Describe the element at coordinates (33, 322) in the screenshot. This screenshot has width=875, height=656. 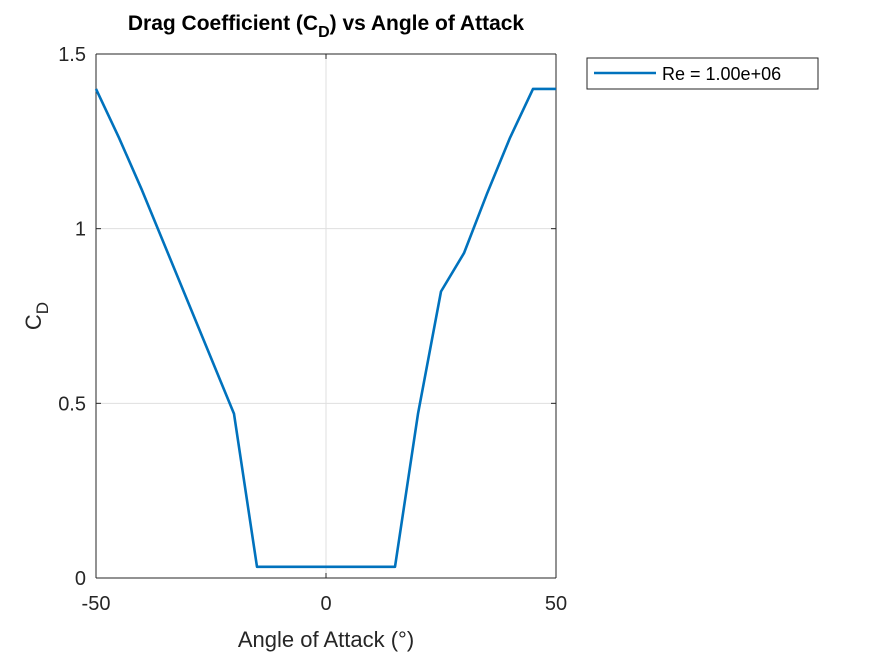
I see `y-axis-label-main: C` at that location.